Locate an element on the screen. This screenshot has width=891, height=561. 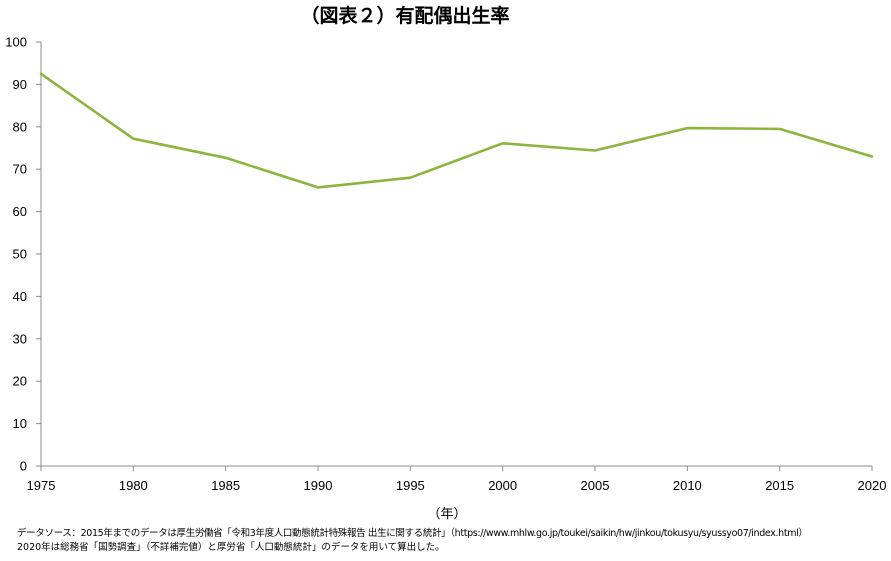
y-tick-label: 100 is located at coordinates (16, 42).